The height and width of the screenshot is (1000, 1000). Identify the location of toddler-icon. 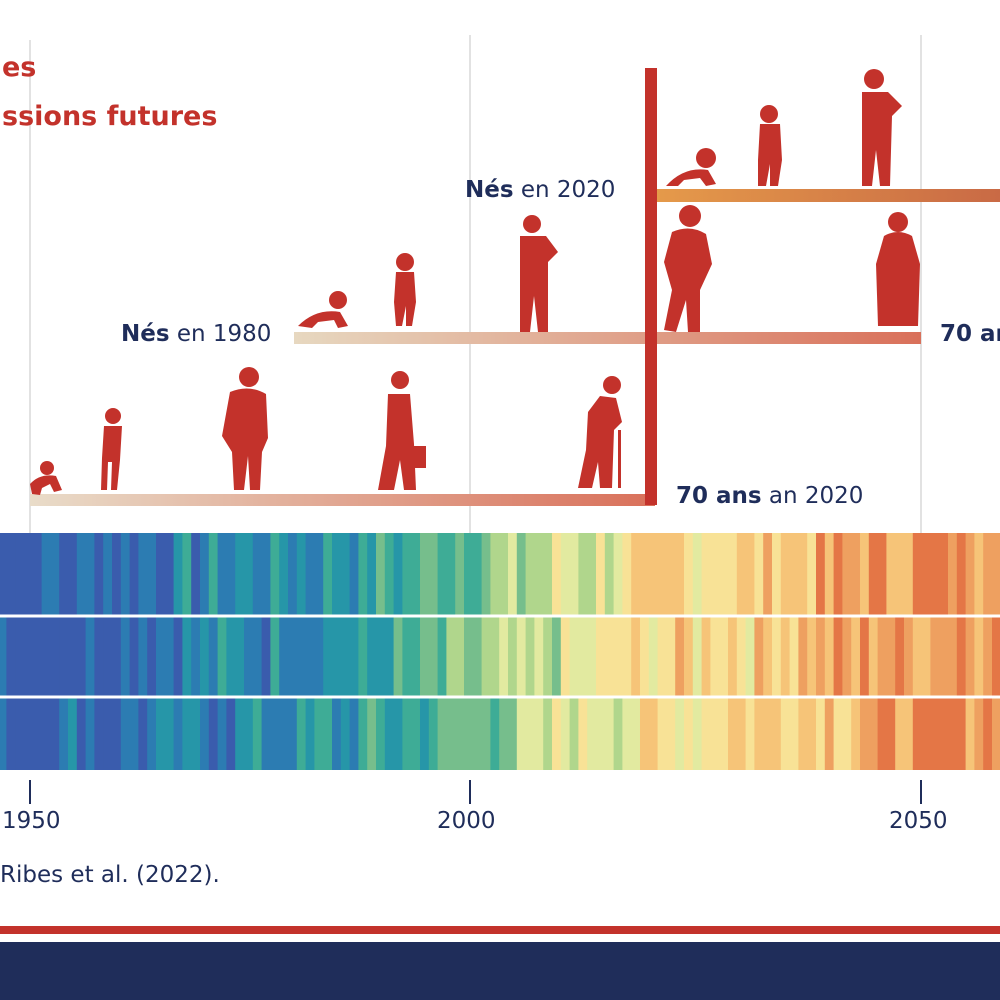
(111, 449).